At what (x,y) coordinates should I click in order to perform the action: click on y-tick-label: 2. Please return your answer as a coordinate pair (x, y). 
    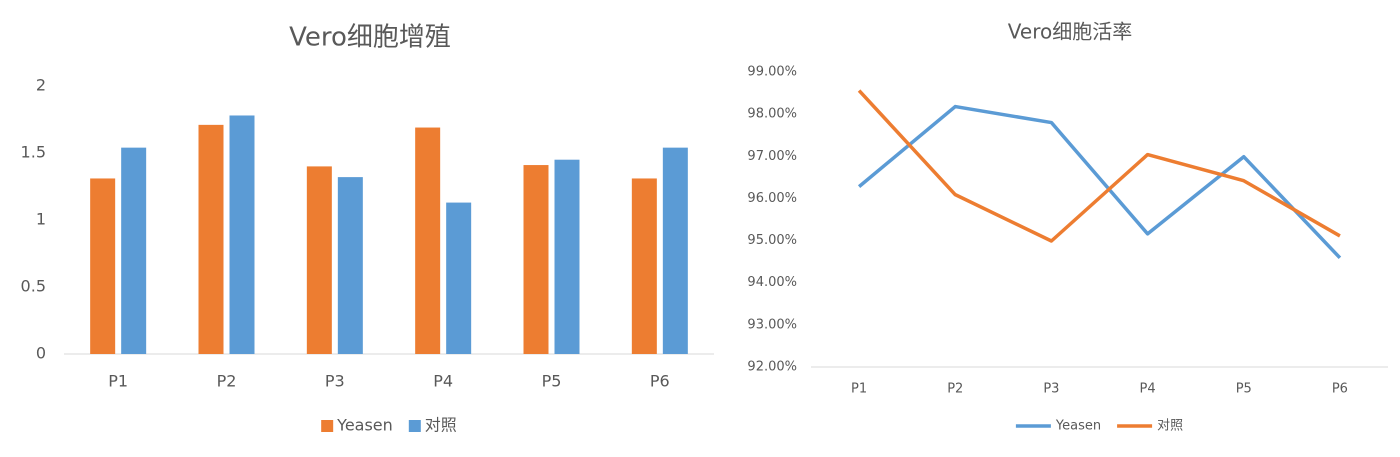
    Looking at the image, I should click on (41, 85).